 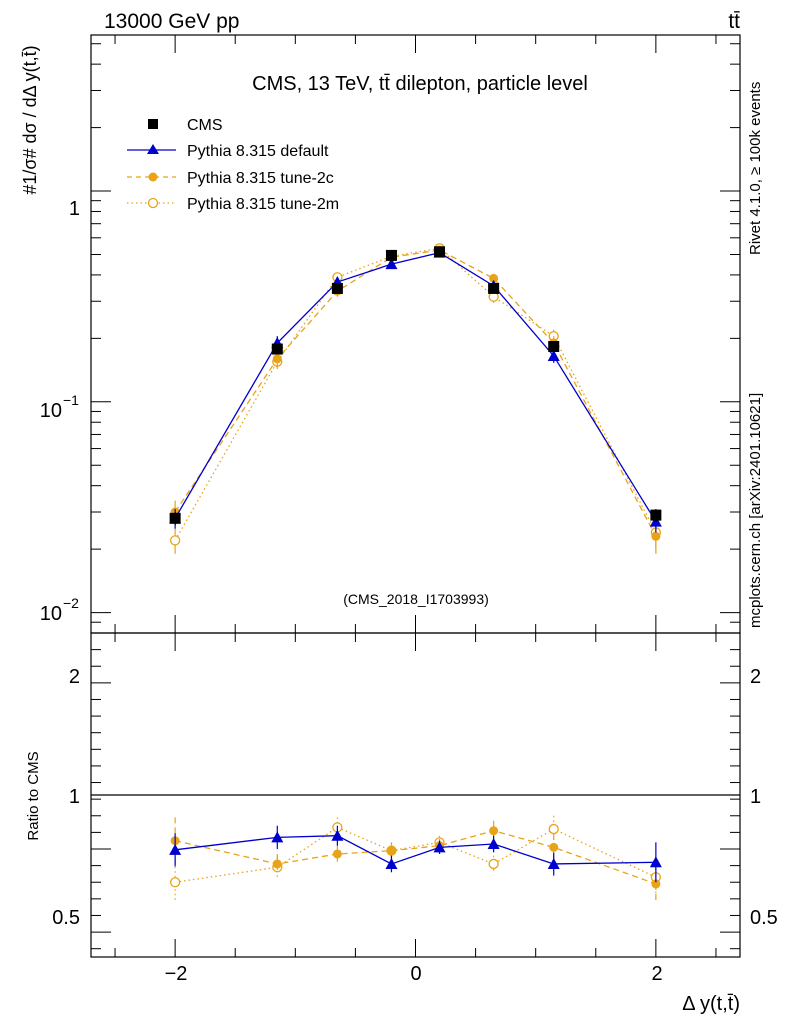 I want to click on legend-entry-default: Pythia 8.315 default, so click(x=228, y=151).